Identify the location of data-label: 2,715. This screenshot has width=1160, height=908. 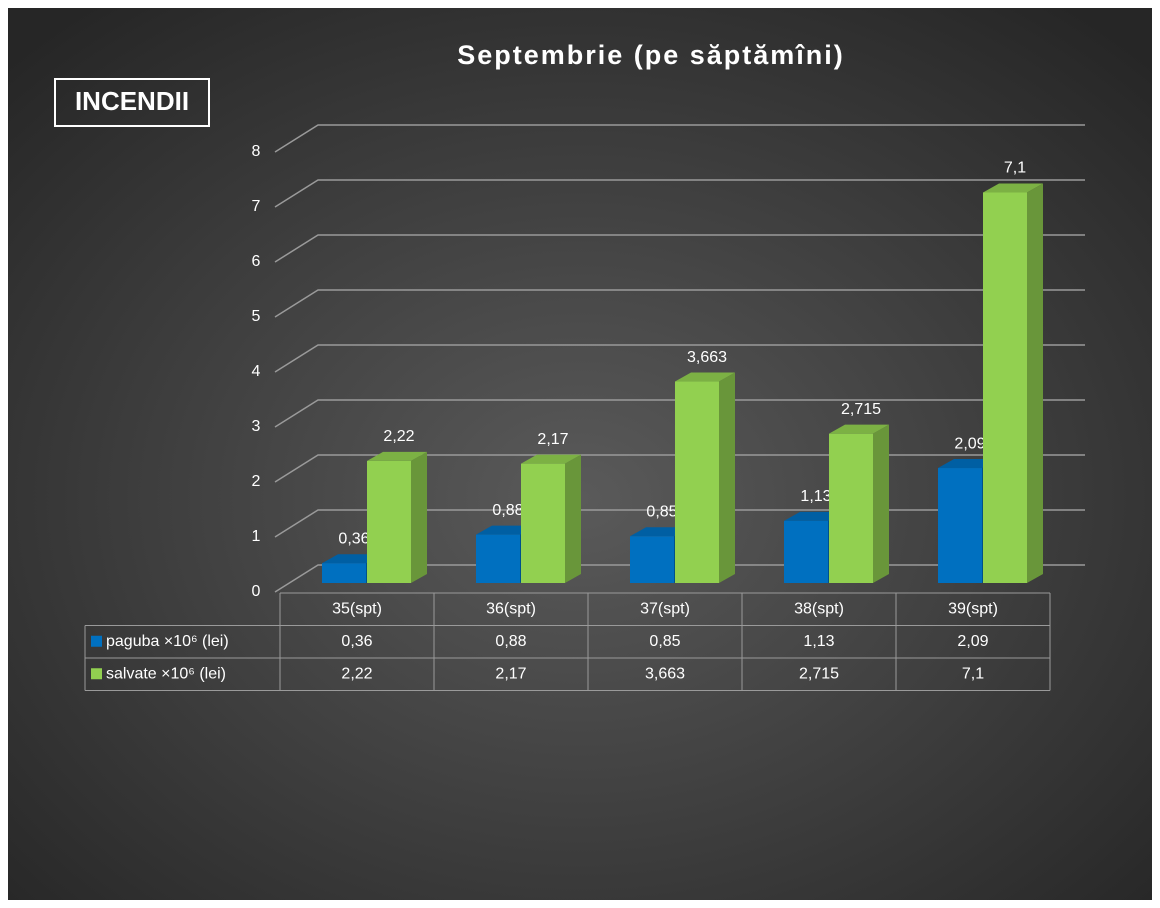
(861, 409).